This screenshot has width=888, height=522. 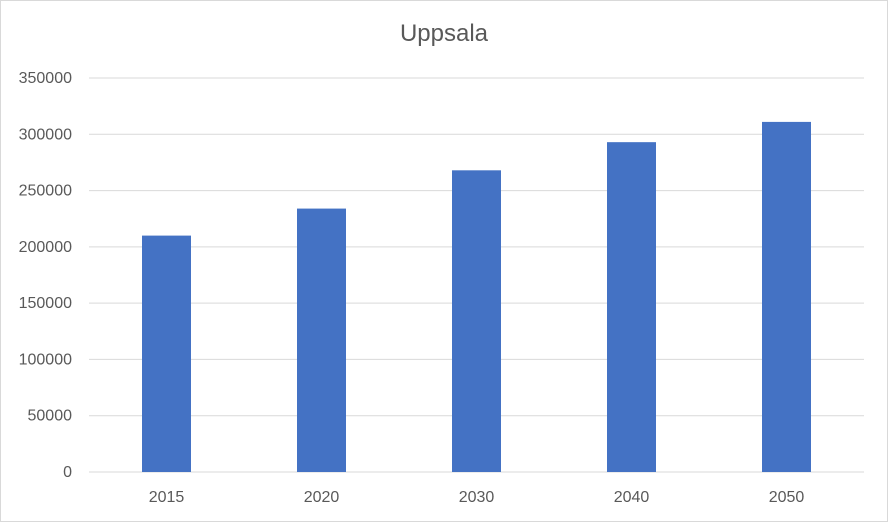 I want to click on bar-2020, so click(x=321, y=340).